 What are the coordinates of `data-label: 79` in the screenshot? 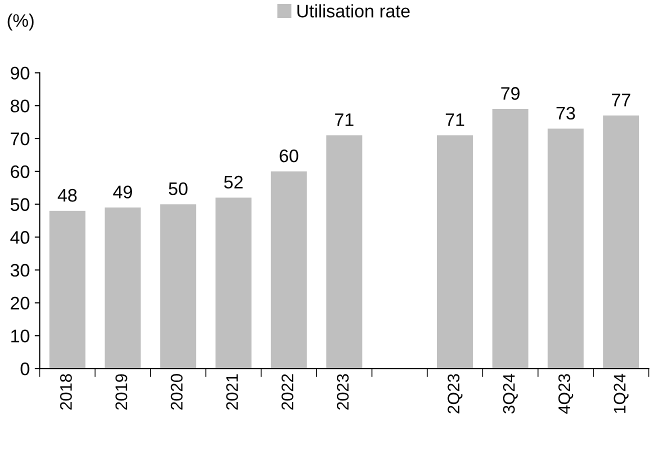 It's located at (510, 93).